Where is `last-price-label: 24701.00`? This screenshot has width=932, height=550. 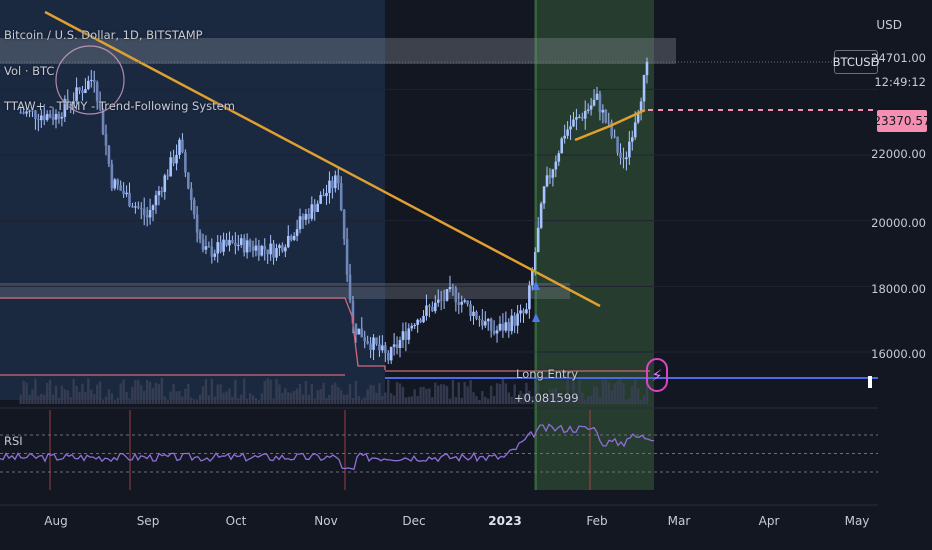 last-price-label: 24701.00 is located at coordinates (898, 58).